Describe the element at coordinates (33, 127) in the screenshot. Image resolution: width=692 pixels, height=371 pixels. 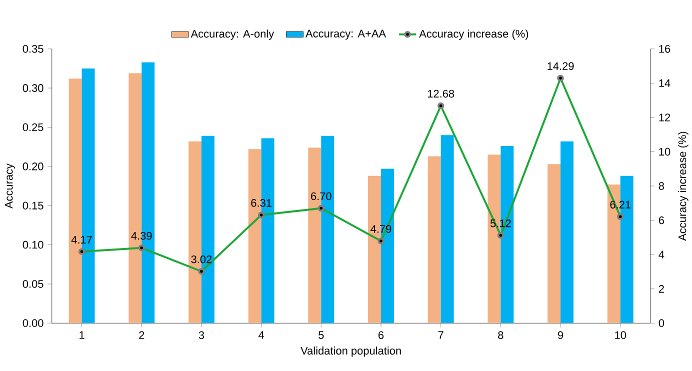
I see `y-tick-label: 0.25` at that location.